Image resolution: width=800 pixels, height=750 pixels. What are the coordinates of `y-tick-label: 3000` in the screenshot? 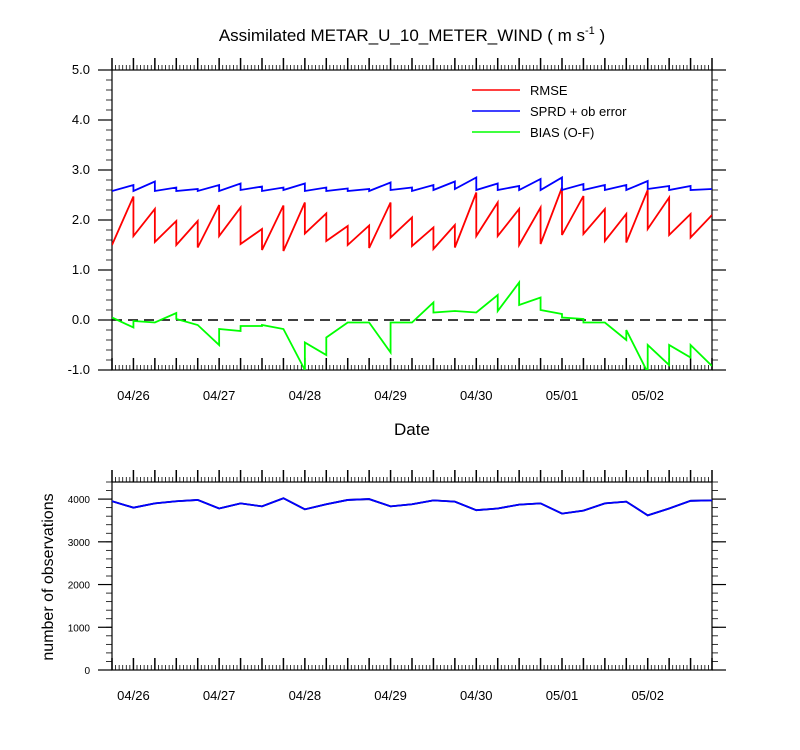 It's located at (79, 543).